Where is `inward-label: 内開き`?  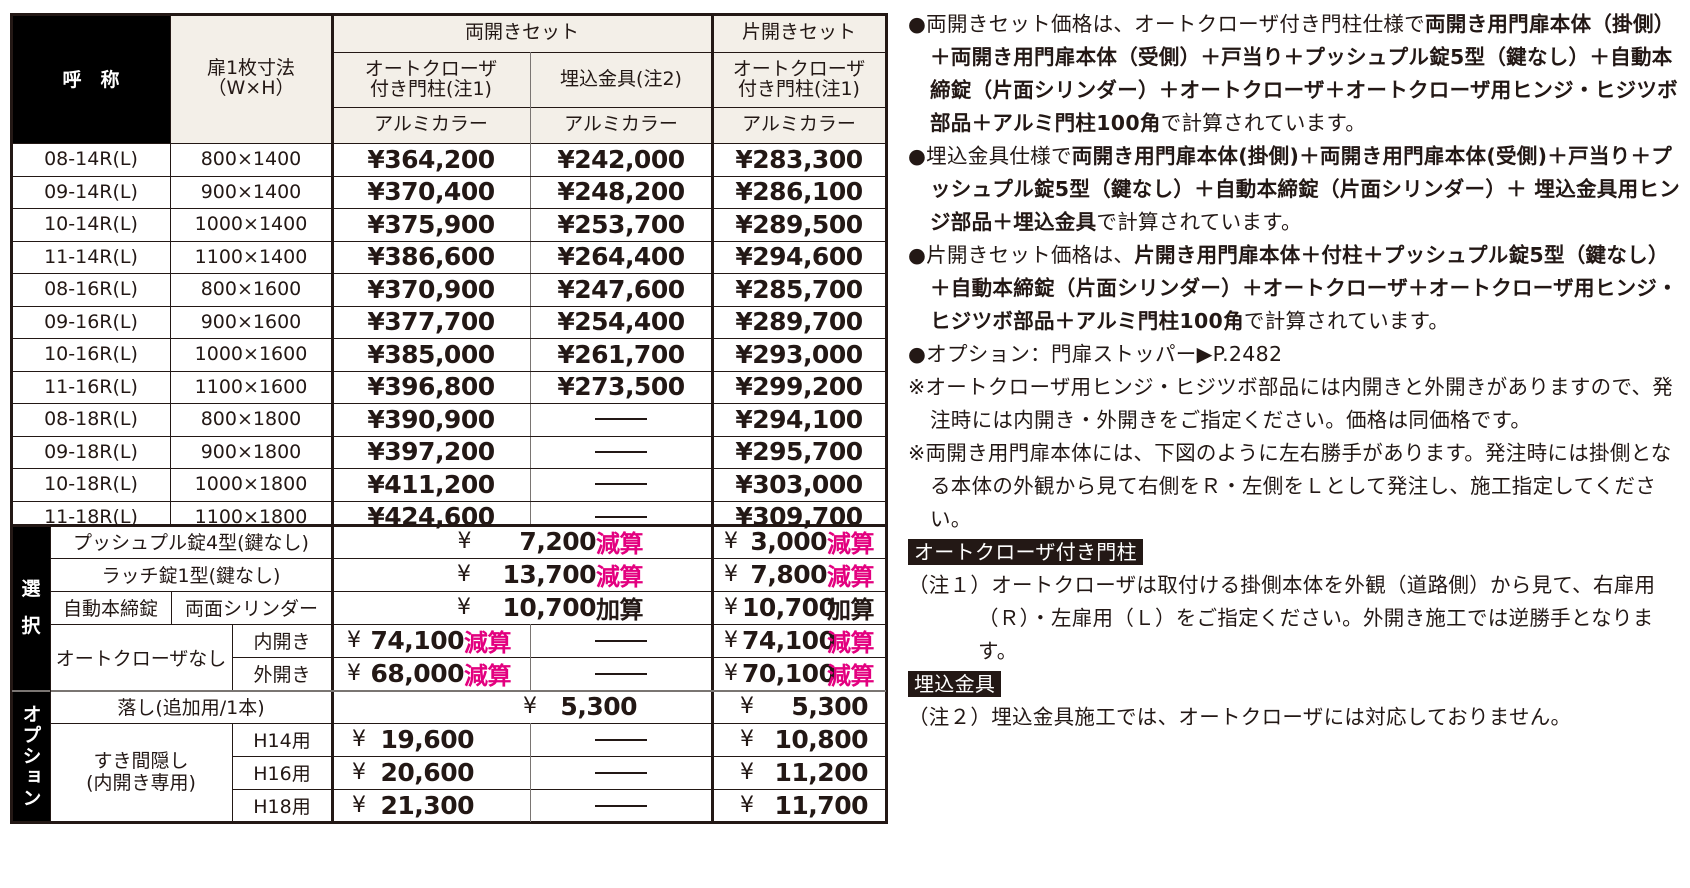 inward-label: 内開き is located at coordinates (282, 642).